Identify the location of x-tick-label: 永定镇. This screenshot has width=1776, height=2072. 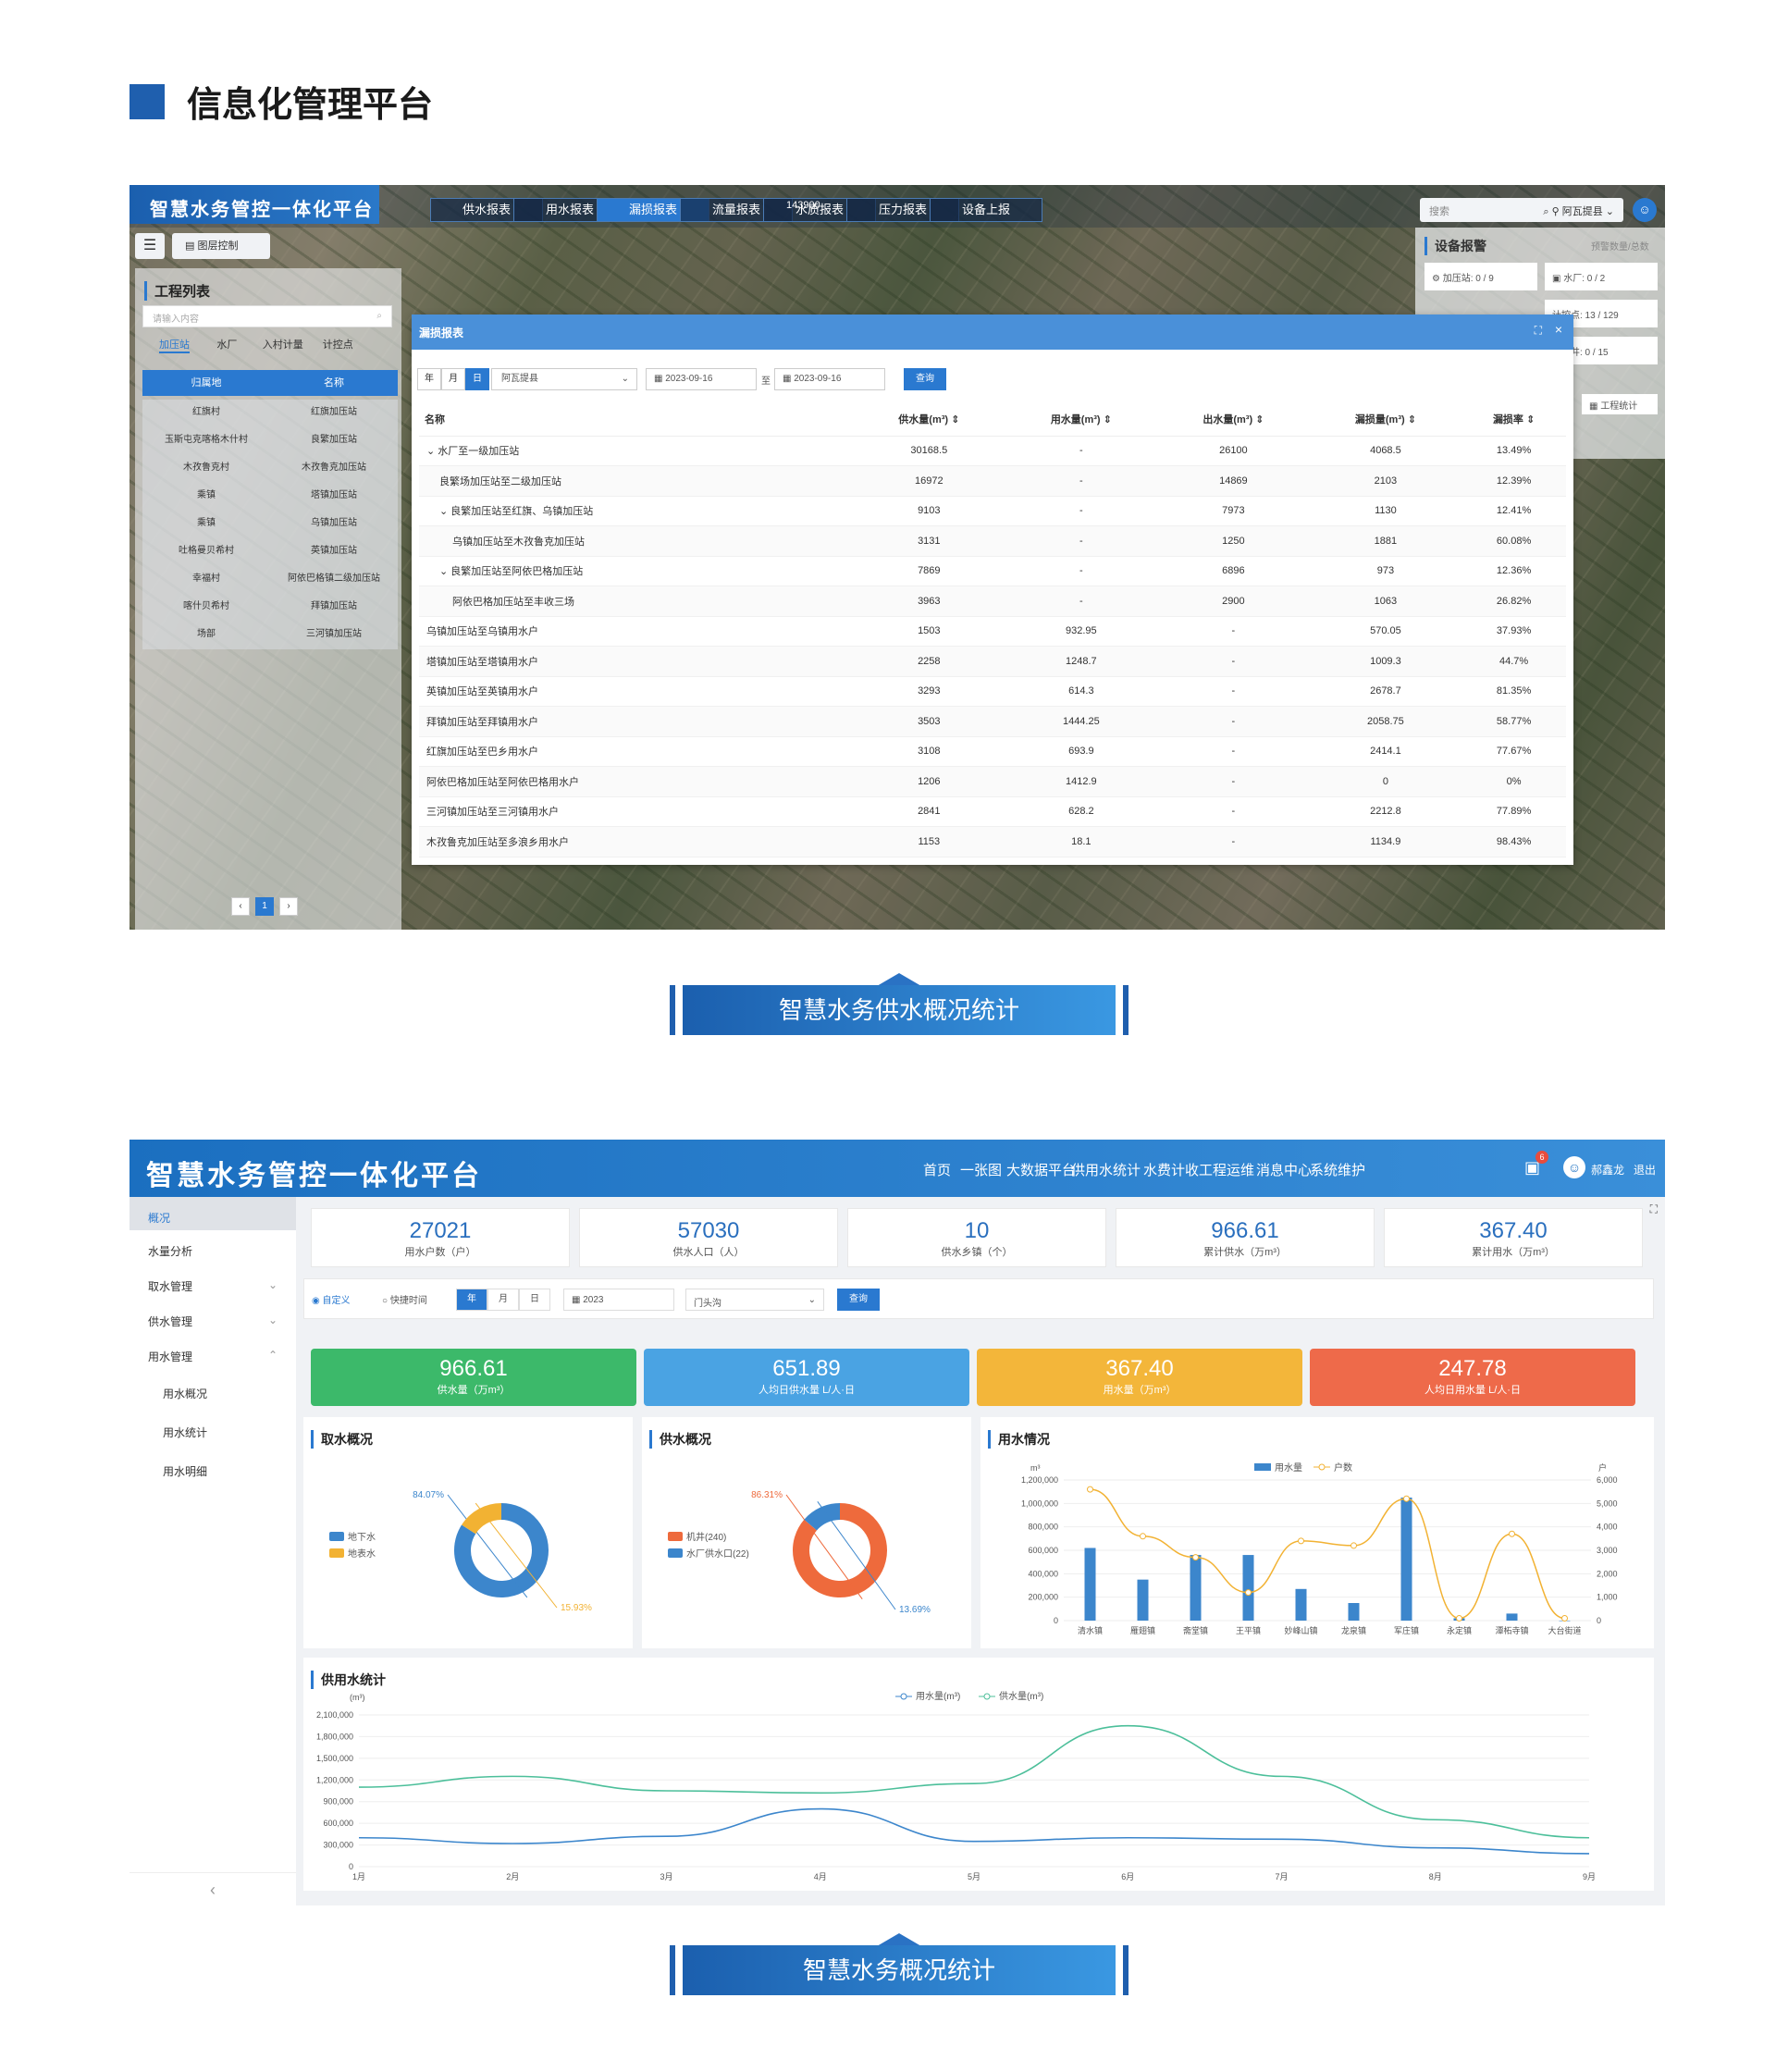
(1460, 1630).